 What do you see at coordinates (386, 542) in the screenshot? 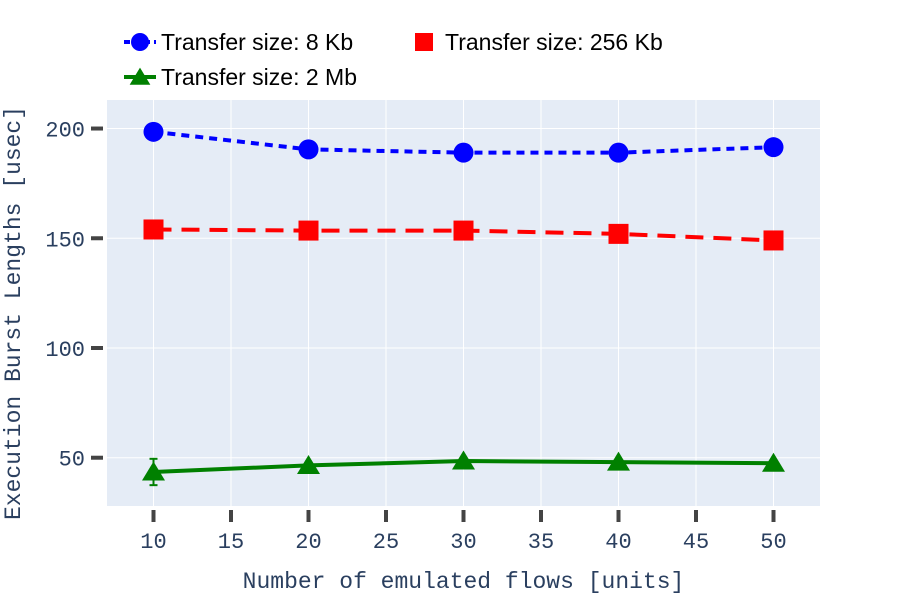
I see `x-tick-label: 25` at bounding box center [386, 542].